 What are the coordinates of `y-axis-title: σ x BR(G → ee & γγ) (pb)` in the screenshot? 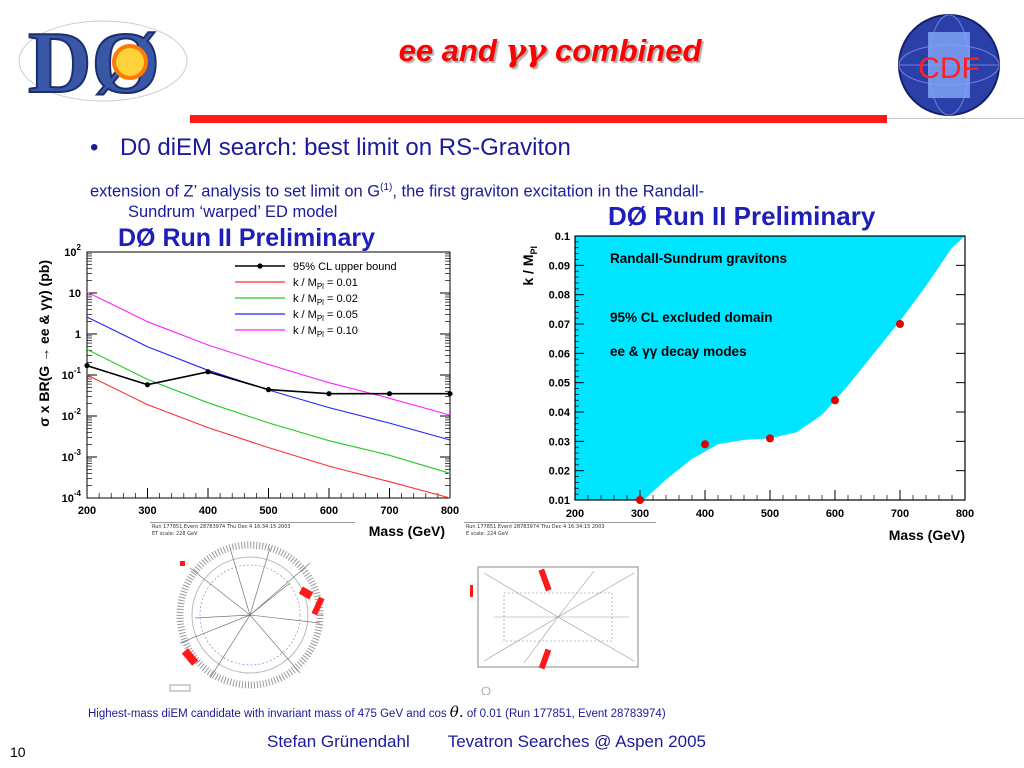 It's located at (44, 343).